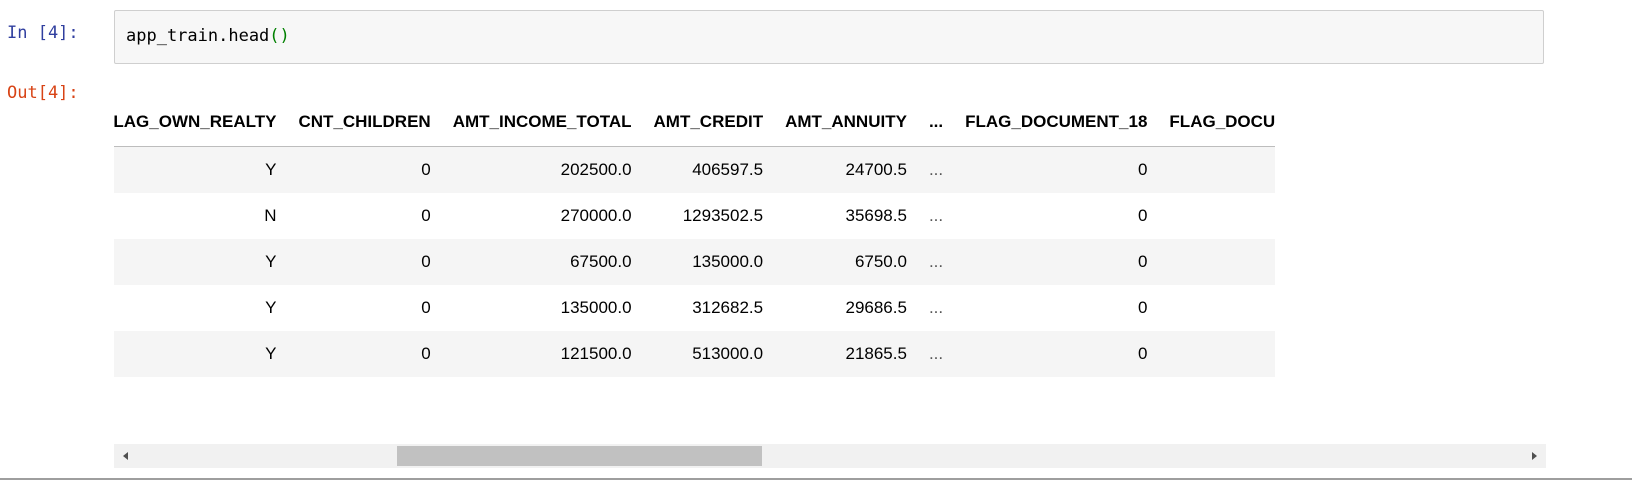  Describe the element at coordinates (835, 354) in the screenshot. I see `table-cell: 21865.5` at that location.